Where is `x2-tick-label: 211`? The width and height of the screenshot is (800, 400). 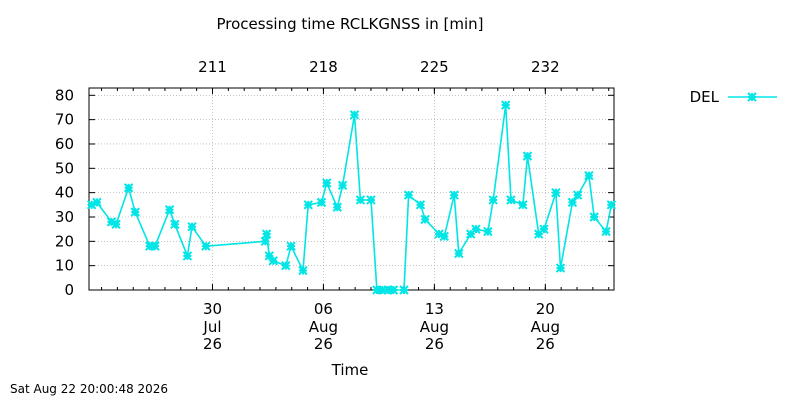 x2-tick-label: 211 is located at coordinates (212, 67).